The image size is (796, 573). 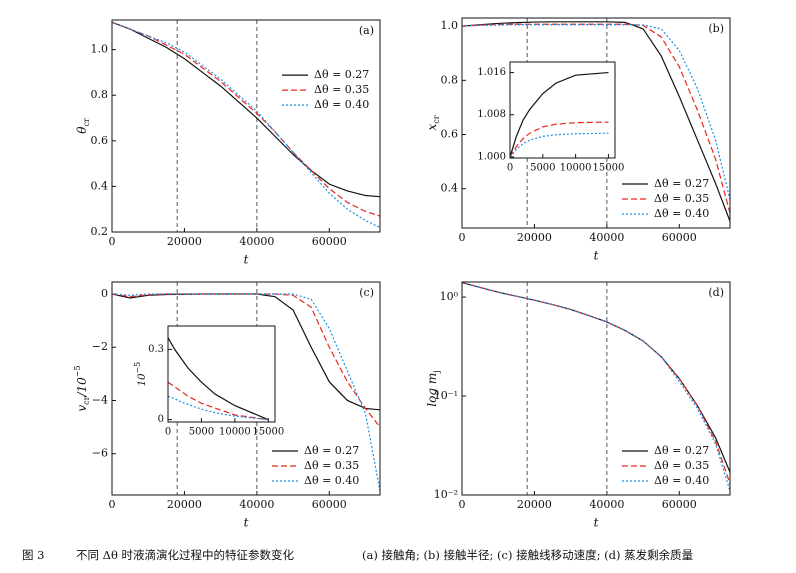 I want to click on y-axis-label: vcr/10−5, so click(x=82, y=388).